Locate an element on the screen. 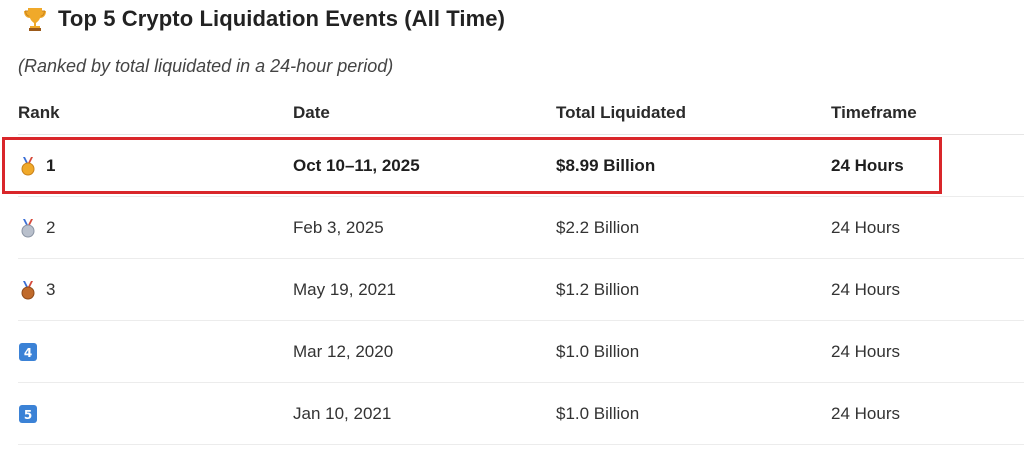 The height and width of the screenshot is (454, 1024). column-header-timeframe: Timeframe is located at coordinates (874, 112).